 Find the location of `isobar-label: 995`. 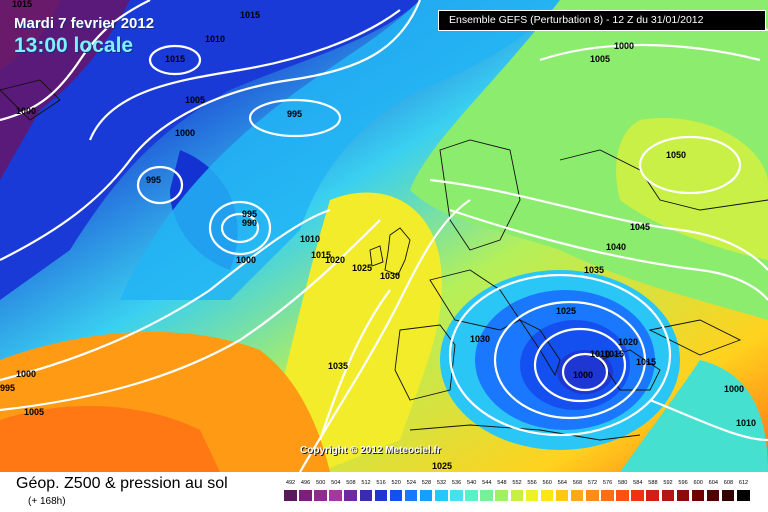

isobar-label: 995 is located at coordinates (153, 180).